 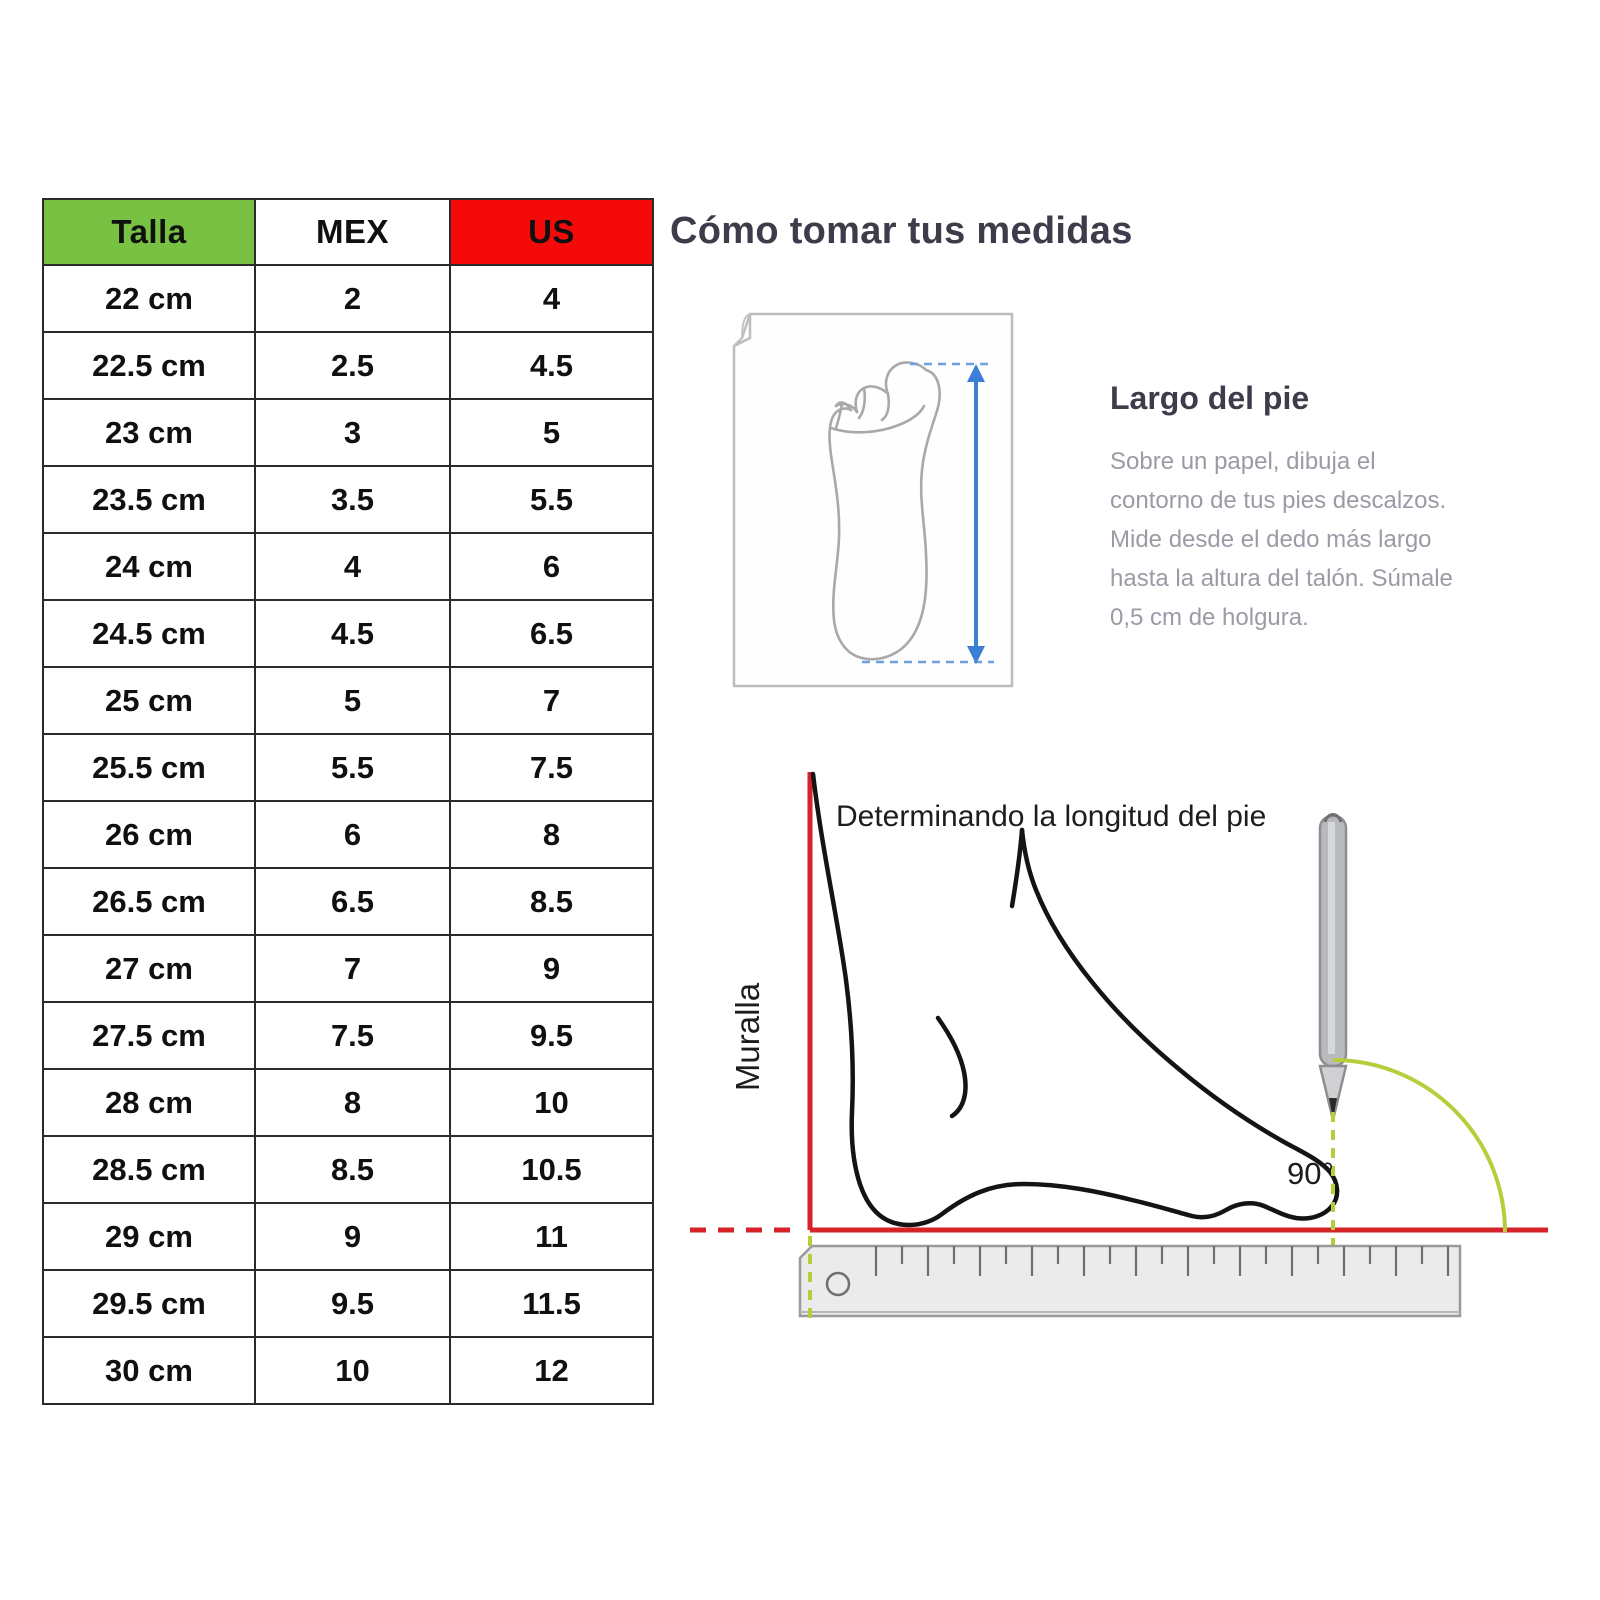 What do you see at coordinates (149, 834) in the screenshot?
I see `table-cell-talla: 26 cm` at bounding box center [149, 834].